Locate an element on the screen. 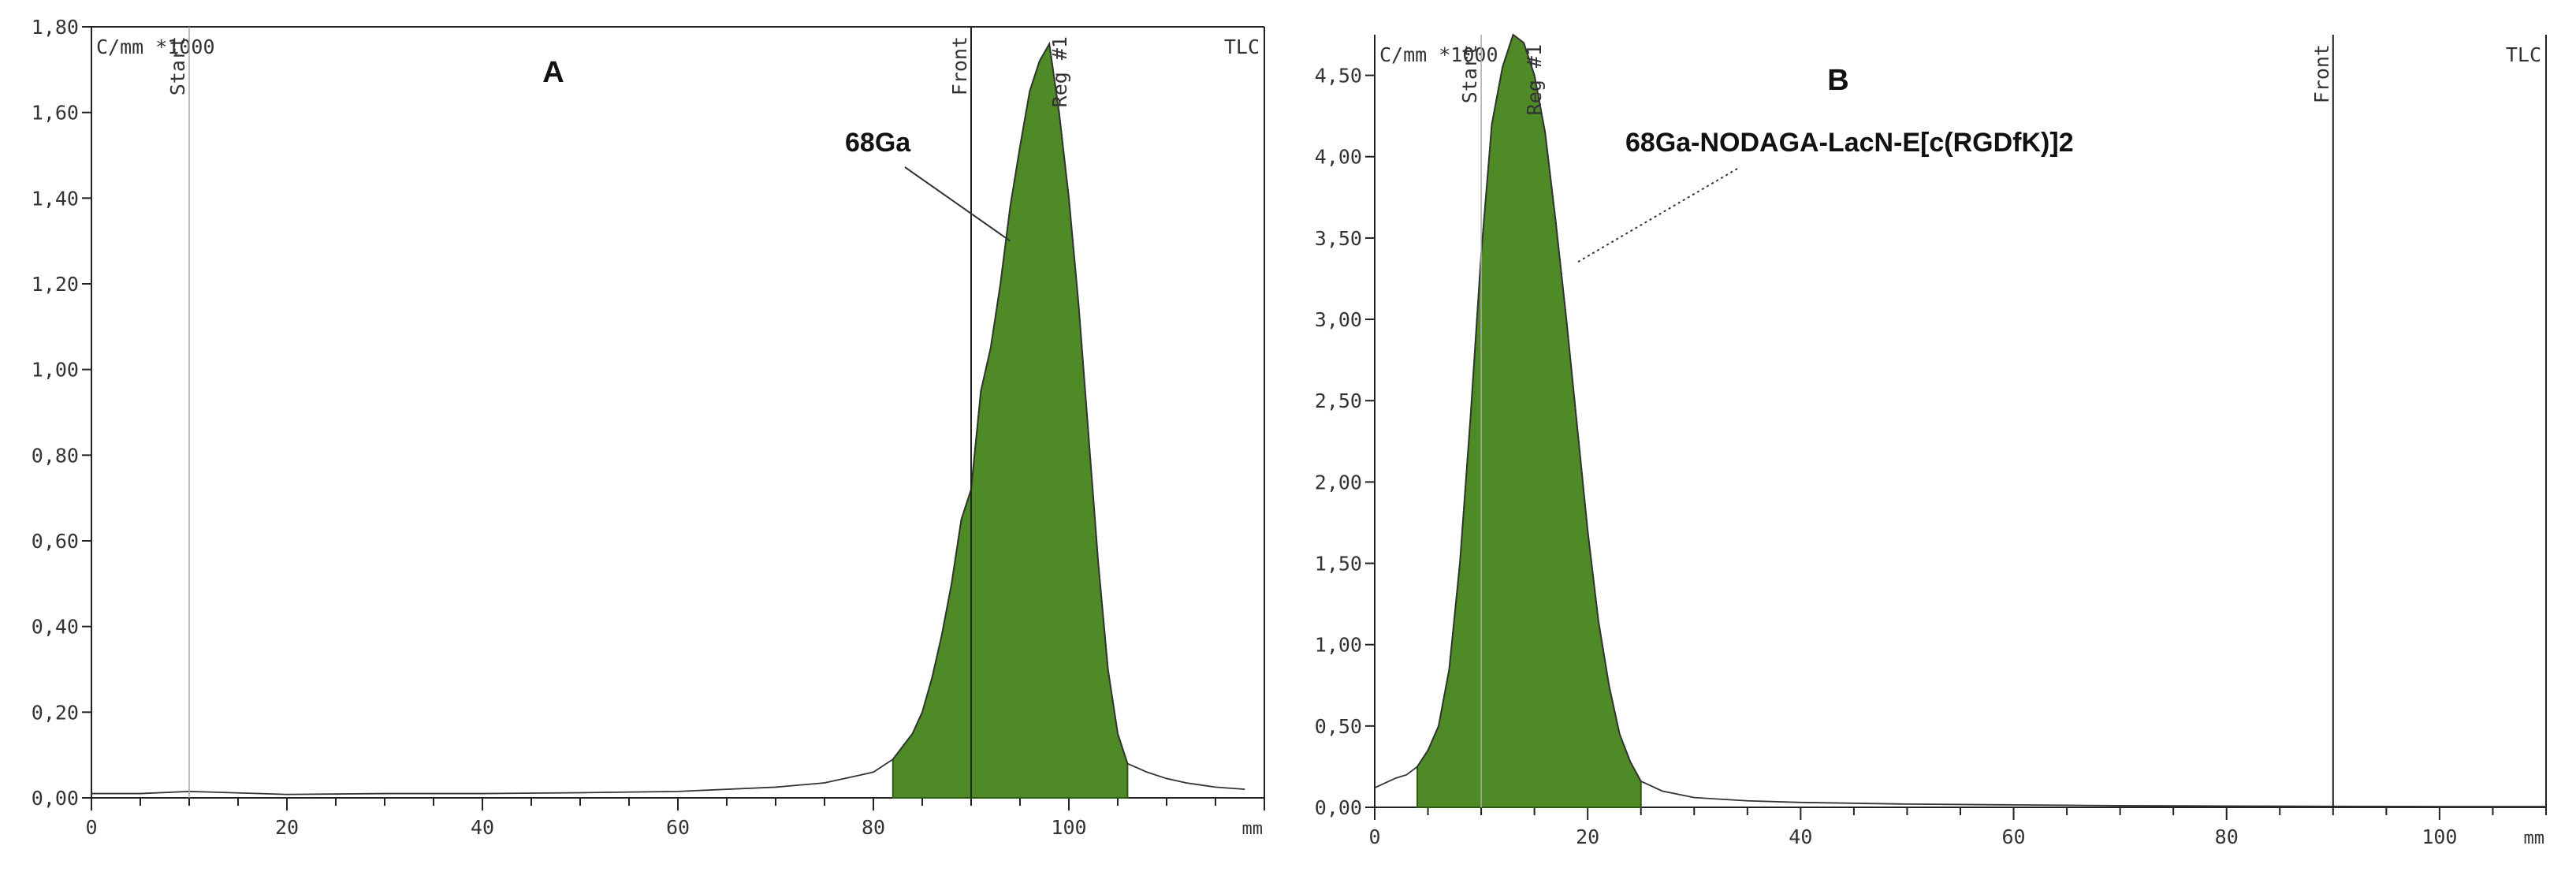  annotation-label: 68Ga is located at coordinates (878, 143).